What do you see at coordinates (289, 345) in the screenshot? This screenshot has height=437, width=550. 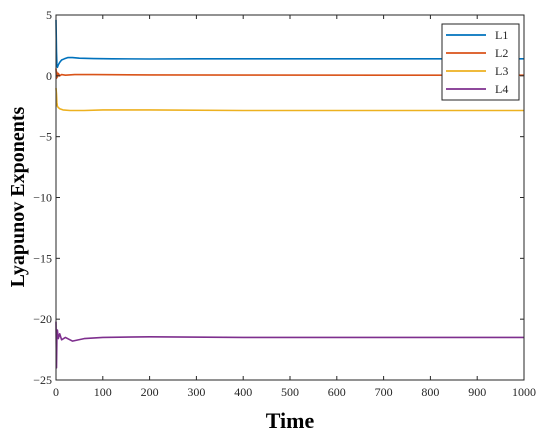 I see `series-line-l4` at bounding box center [289, 345].